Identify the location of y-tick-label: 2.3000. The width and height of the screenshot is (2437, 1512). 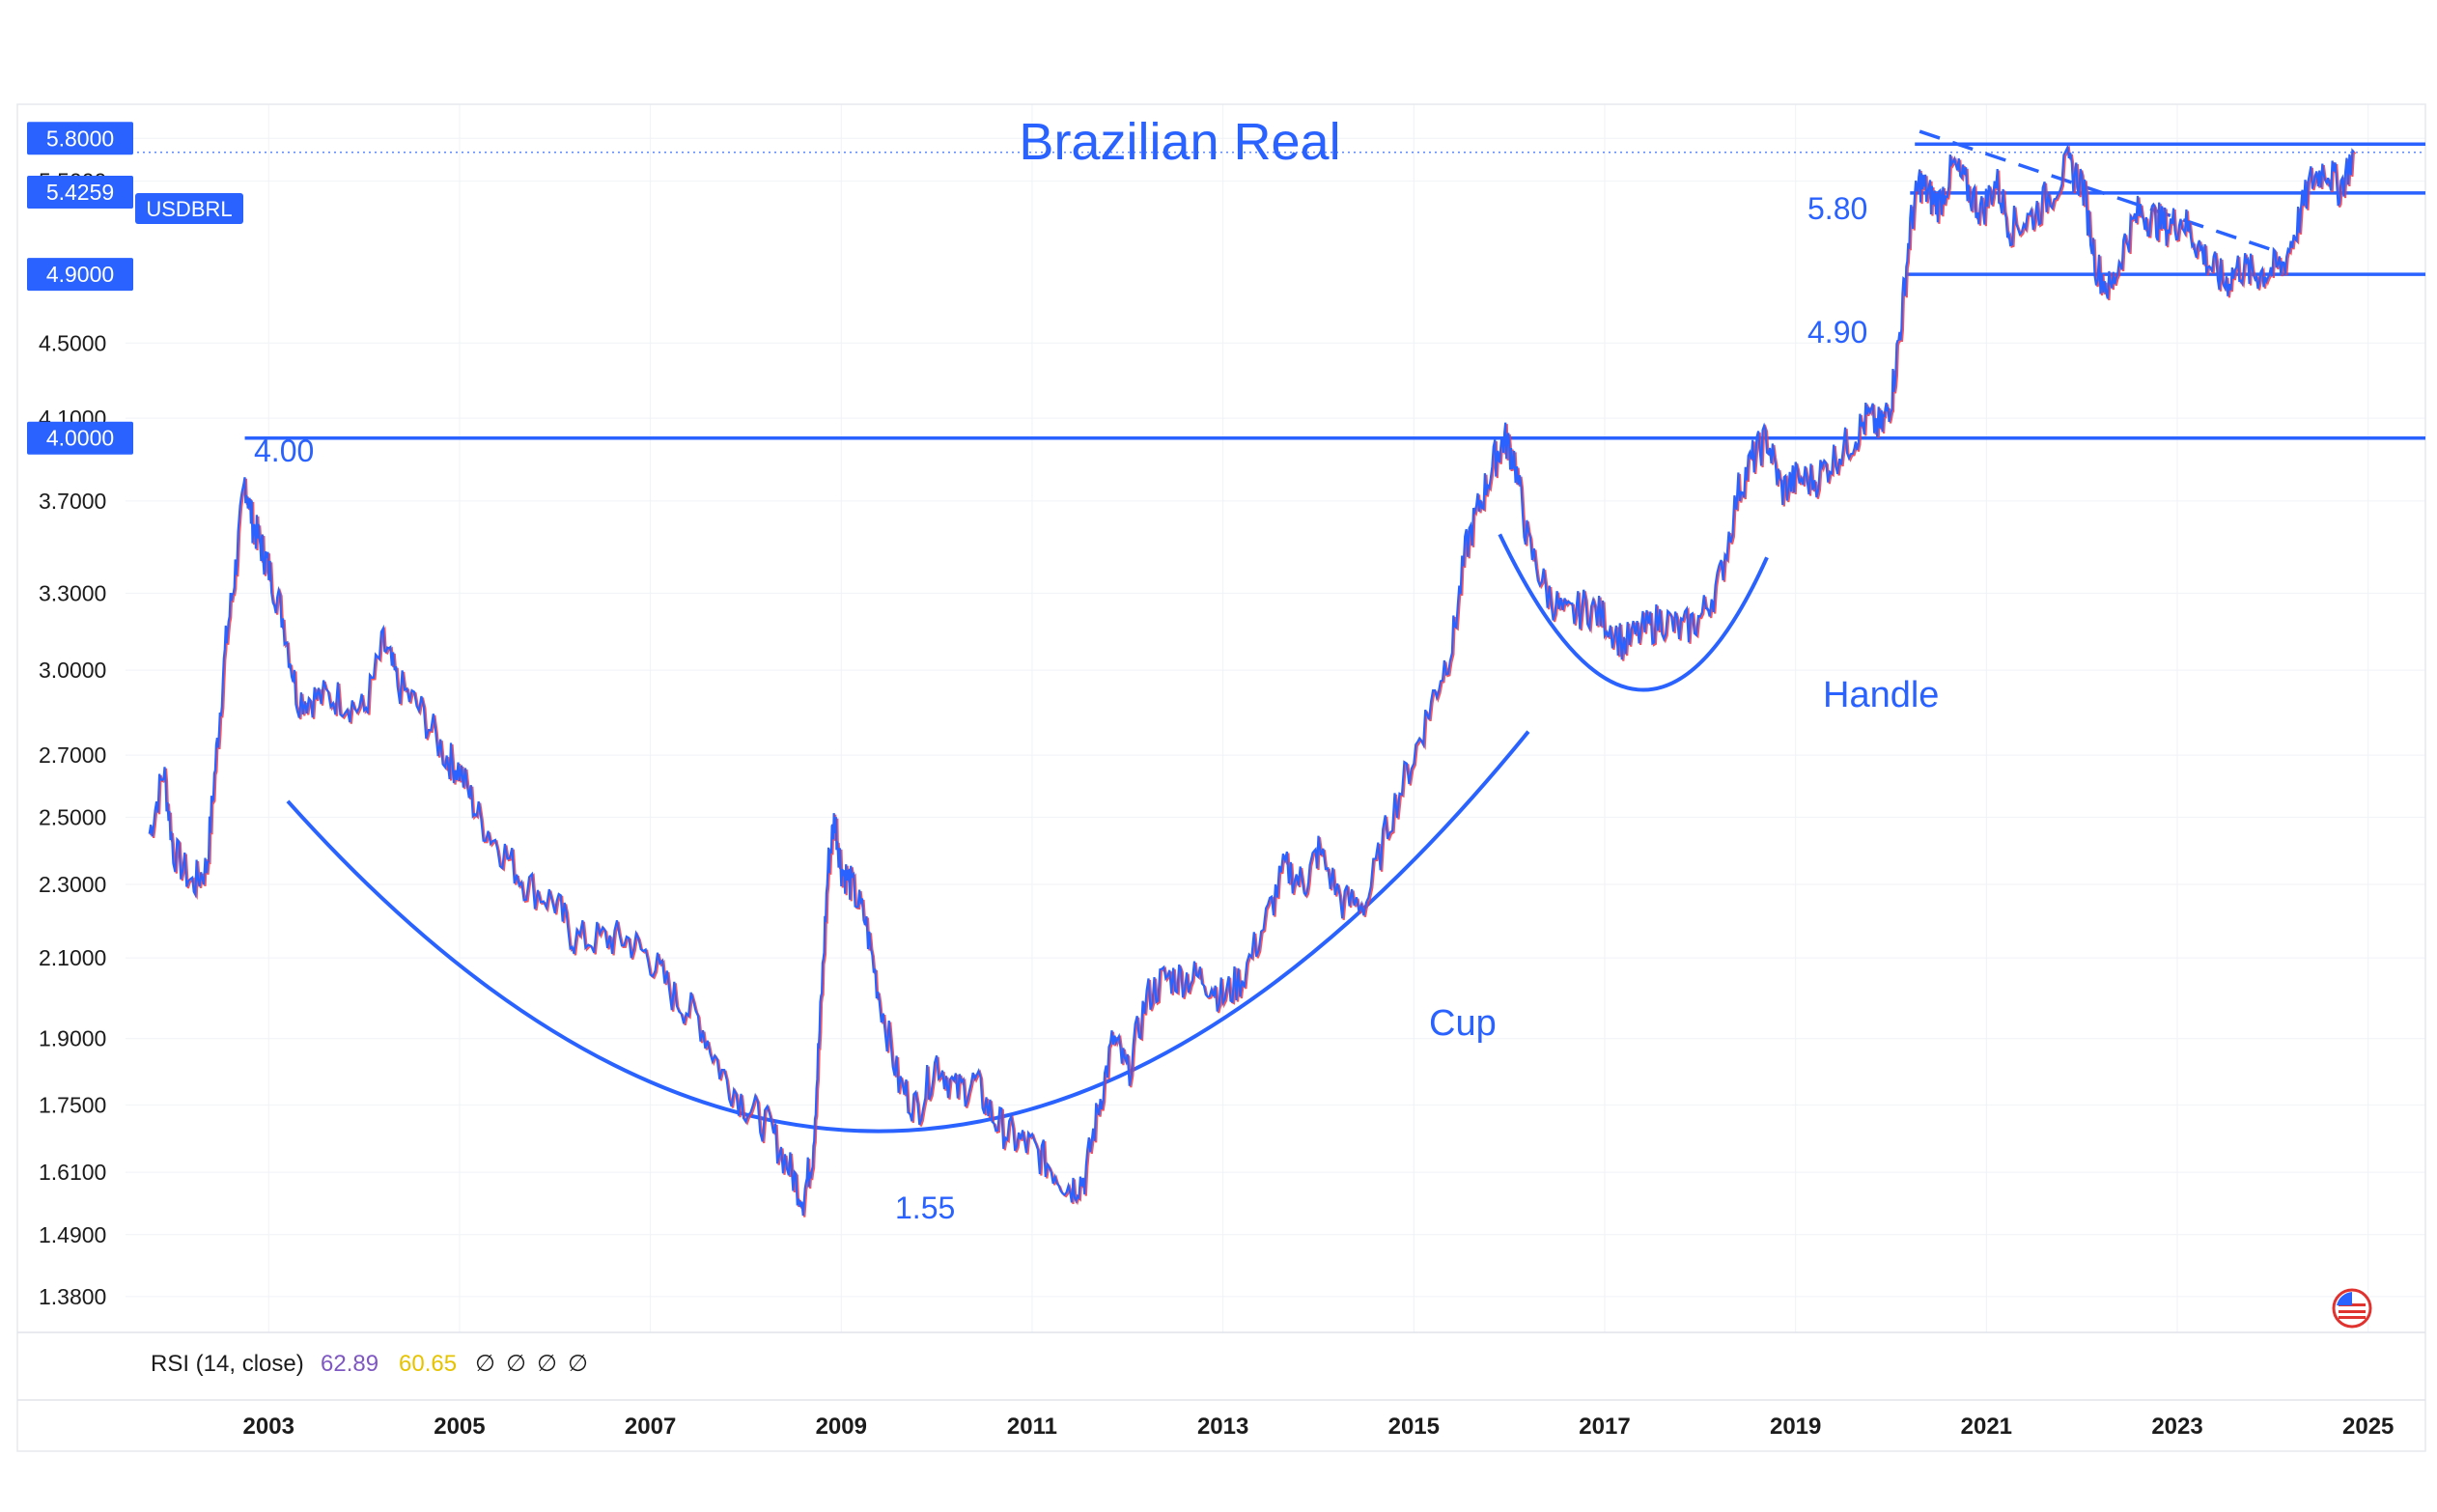
(72, 885).